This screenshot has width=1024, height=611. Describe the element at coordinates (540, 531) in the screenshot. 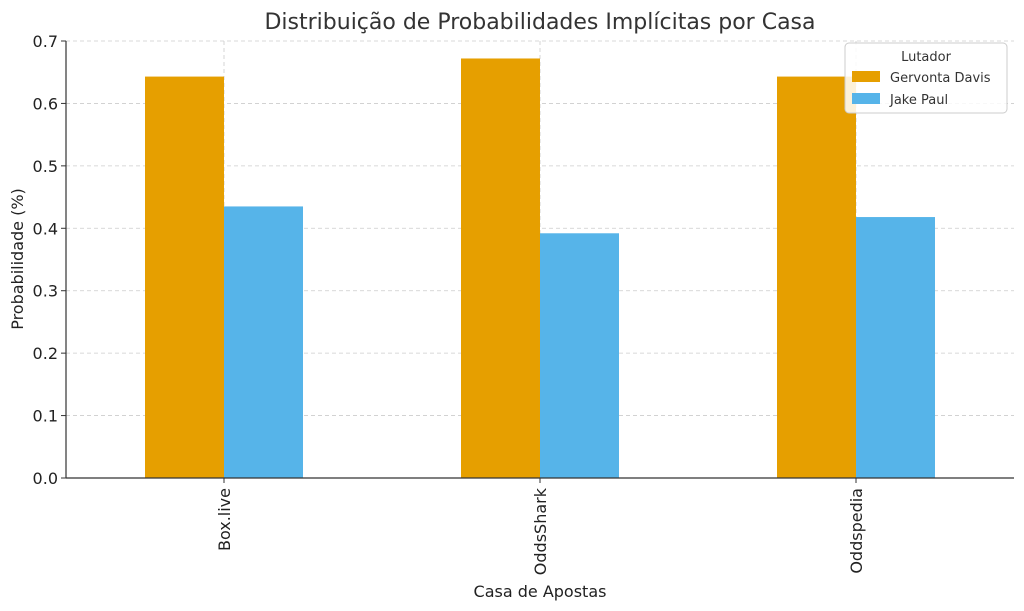

I see `x-tick-label: OddsShark` at that location.